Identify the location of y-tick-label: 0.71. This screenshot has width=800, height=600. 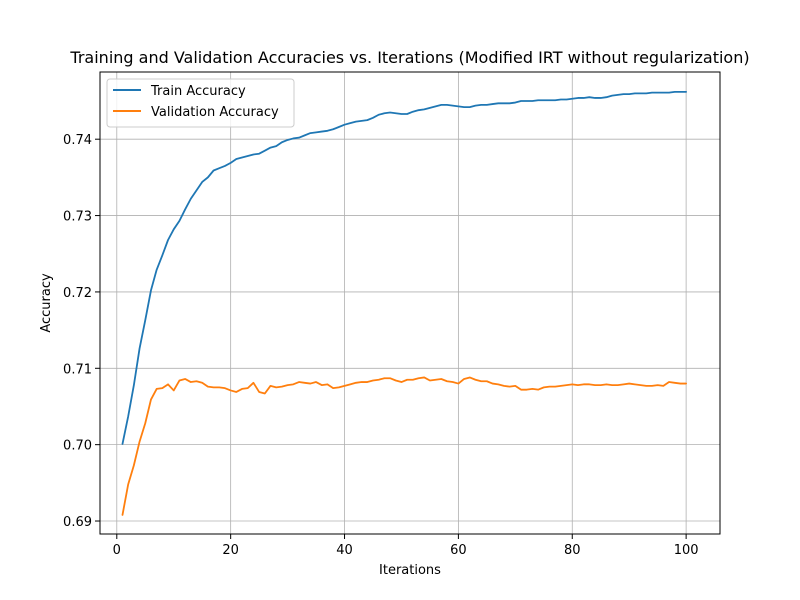
(77, 369).